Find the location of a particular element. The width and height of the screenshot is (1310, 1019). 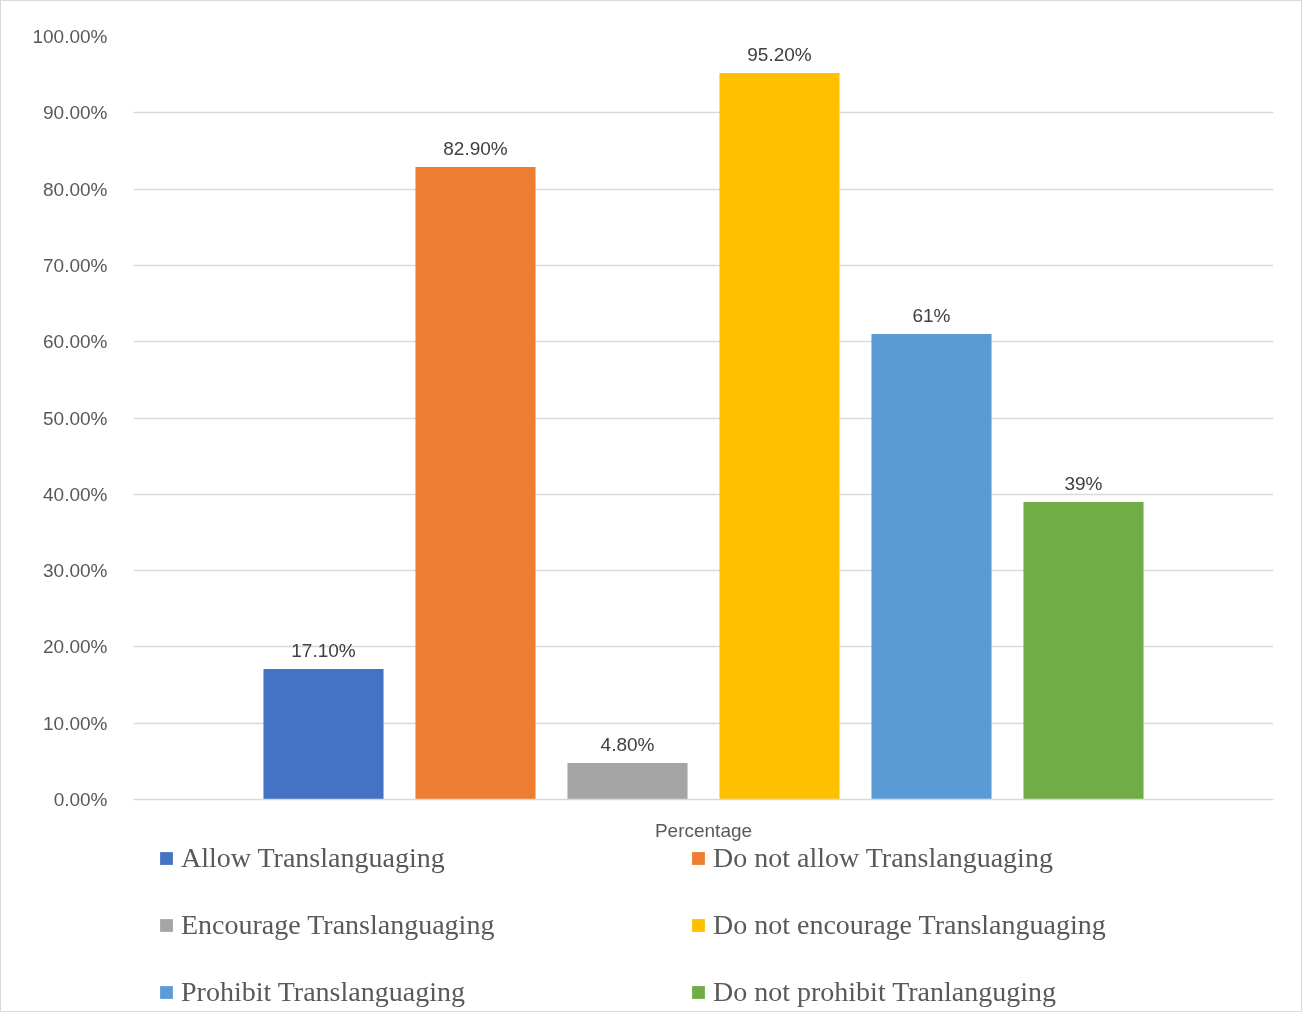

legend-label: Do not encourage Translanguaging is located at coordinates (910, 925).